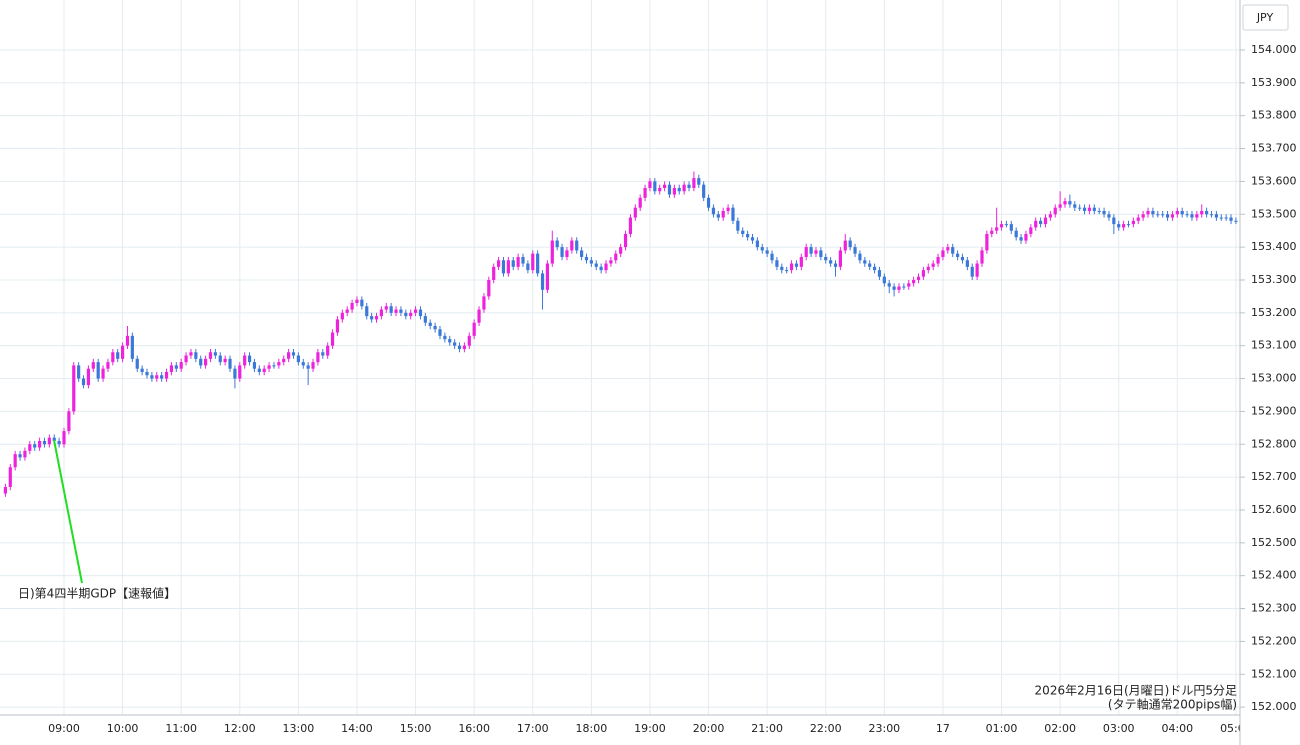 The image size is (1300, 745). Describe the element at coordinates (884, 728) in the screenshot. I see `x-tick-label: 23:00` at that location.